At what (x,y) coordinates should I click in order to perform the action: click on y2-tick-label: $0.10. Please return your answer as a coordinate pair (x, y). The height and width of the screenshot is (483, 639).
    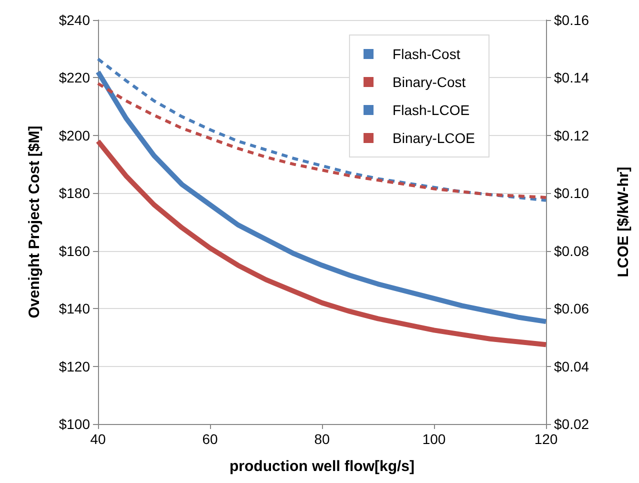
    Looking at the image, I should click on (572, 193).